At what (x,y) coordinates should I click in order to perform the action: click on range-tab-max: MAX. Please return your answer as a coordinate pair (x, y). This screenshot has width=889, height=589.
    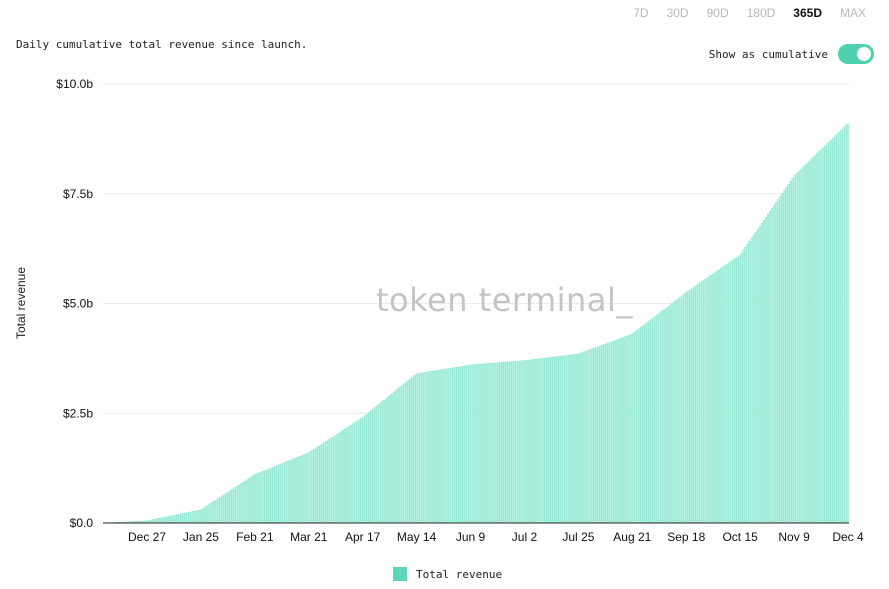
    Looking at the image, I should click on (852, 13).